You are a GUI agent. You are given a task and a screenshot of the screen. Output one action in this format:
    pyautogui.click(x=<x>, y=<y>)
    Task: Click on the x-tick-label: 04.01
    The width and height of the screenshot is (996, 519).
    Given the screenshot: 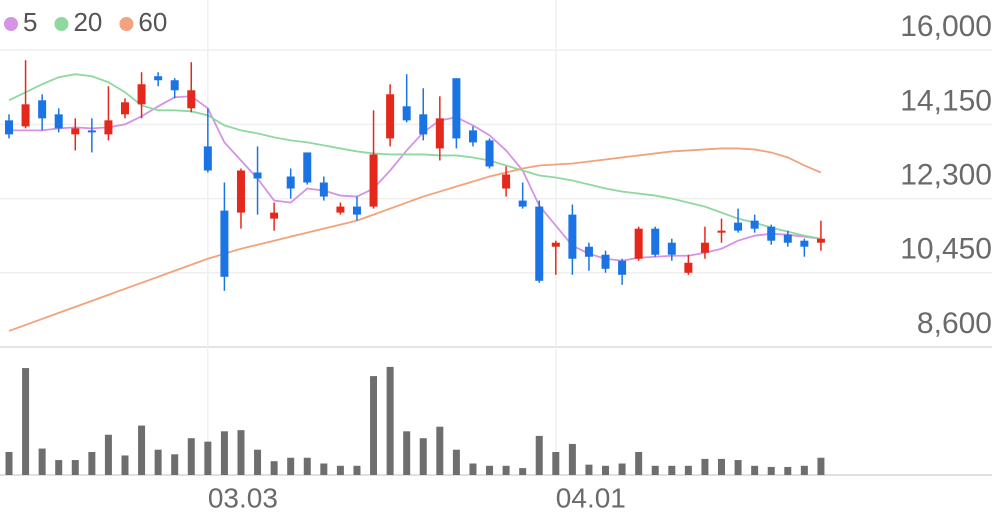 What is the action you would take?
    pyautogui.click(x=591, y=497)
    